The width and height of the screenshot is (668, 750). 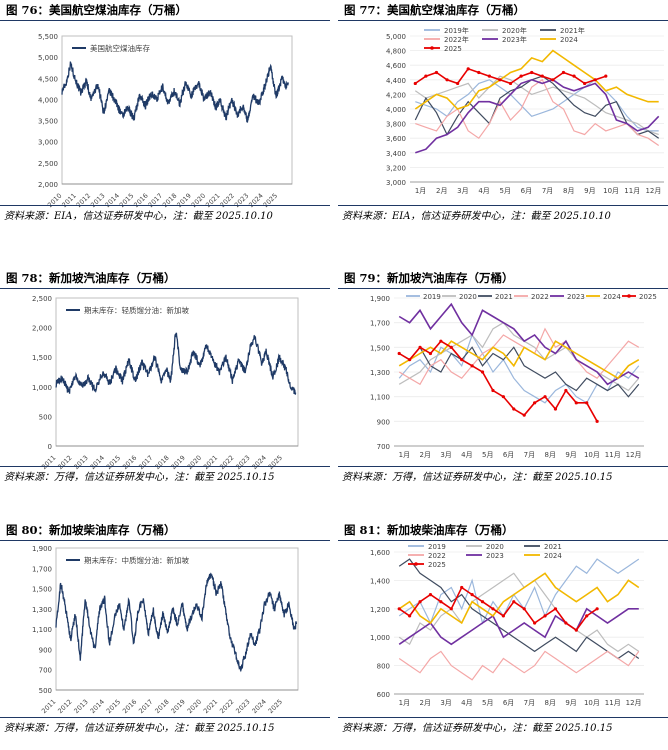 What do you see at coordinates (48, 37) in the screenshot?
I see `y-tick-label: 5,500` at bounding box center [48, 37].